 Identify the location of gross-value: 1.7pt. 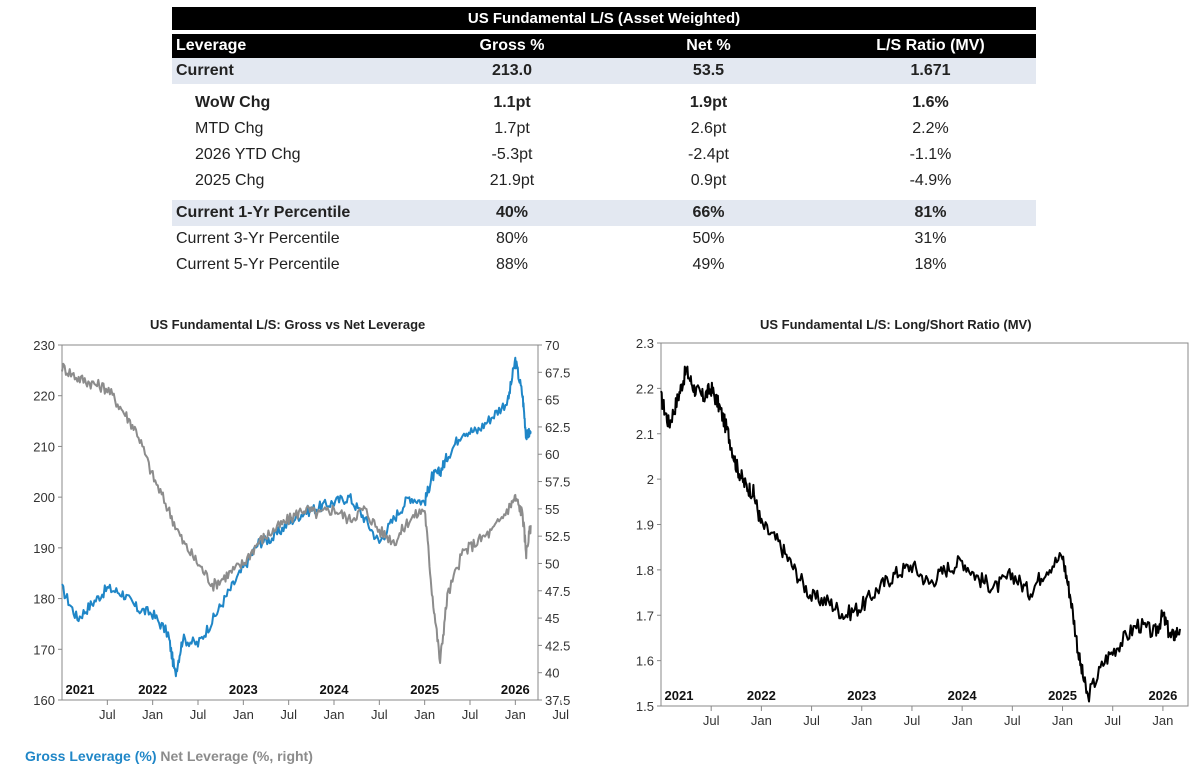
(512, 128).